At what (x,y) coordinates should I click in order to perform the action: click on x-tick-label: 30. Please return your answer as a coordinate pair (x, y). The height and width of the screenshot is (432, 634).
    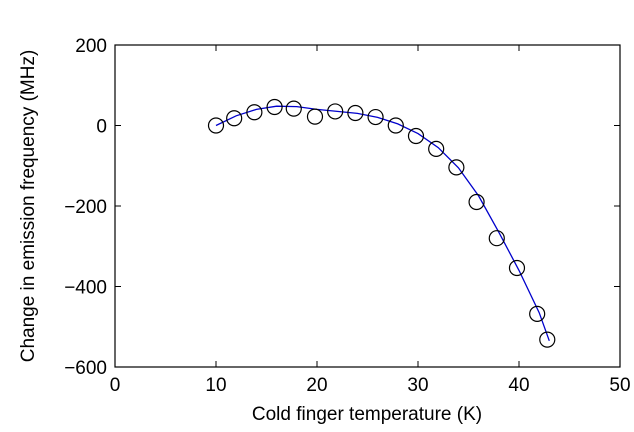
    Looking at the image, I should click on (417, 385).